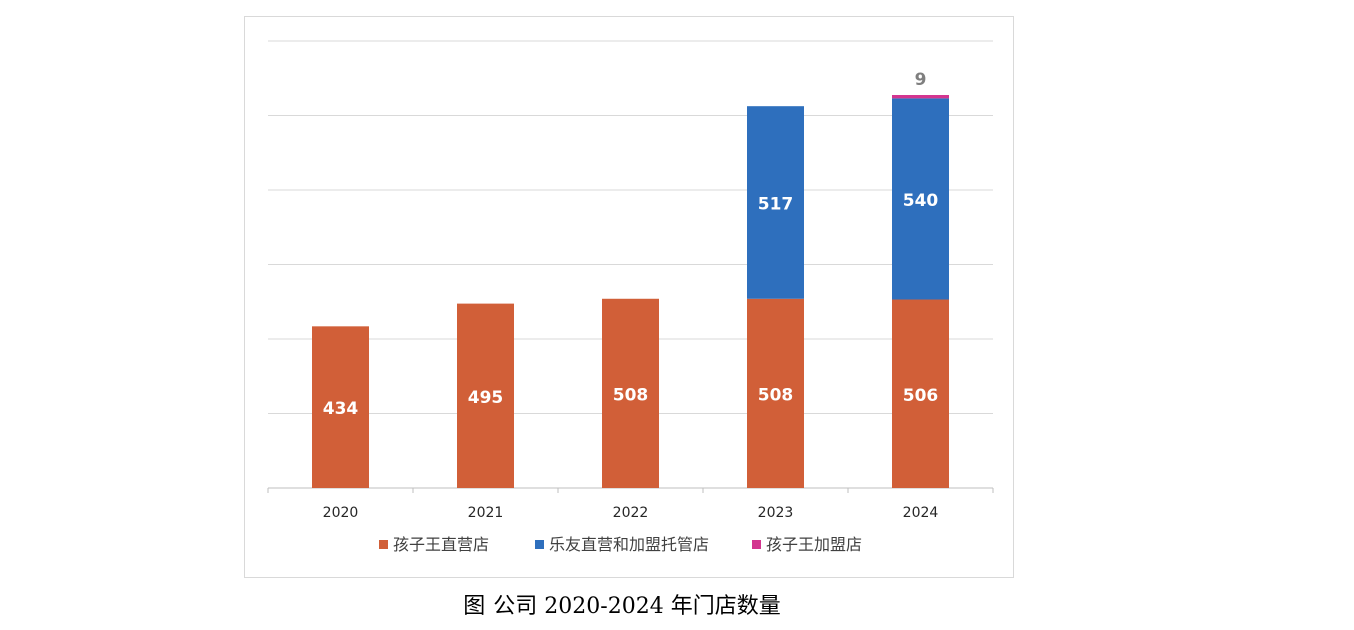 The image size is (1354, 630). I want to click on data-label: 495, so click(486, 398).